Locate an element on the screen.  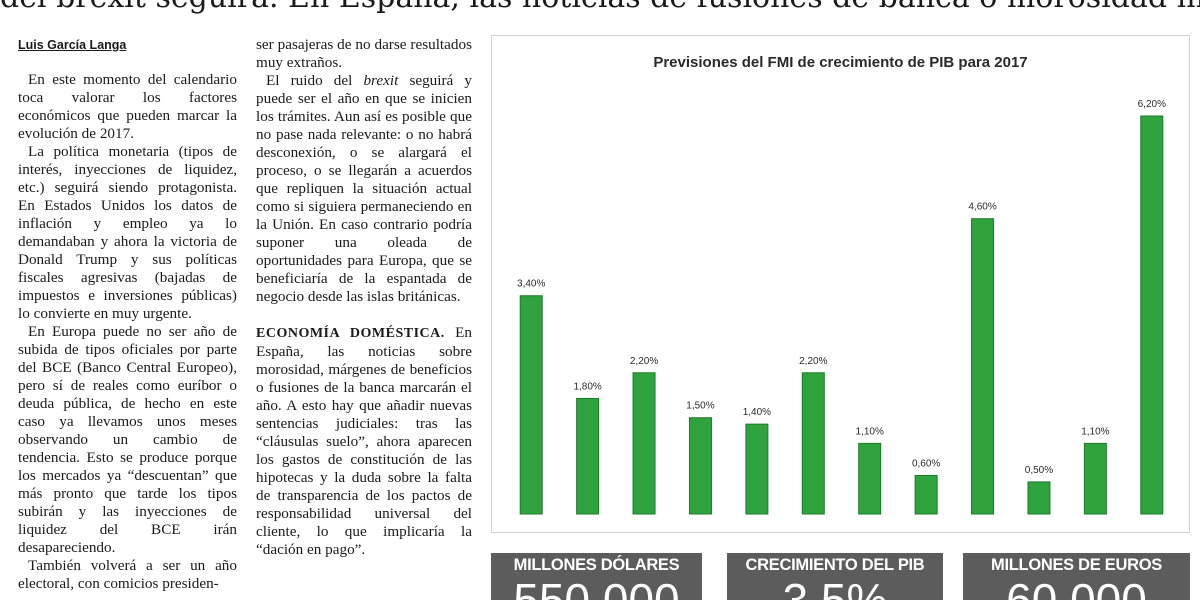
info-box-crecimiento-pib: CRECIMIENTO DEL PIB 3,5% is located at coordinates (835, 576).